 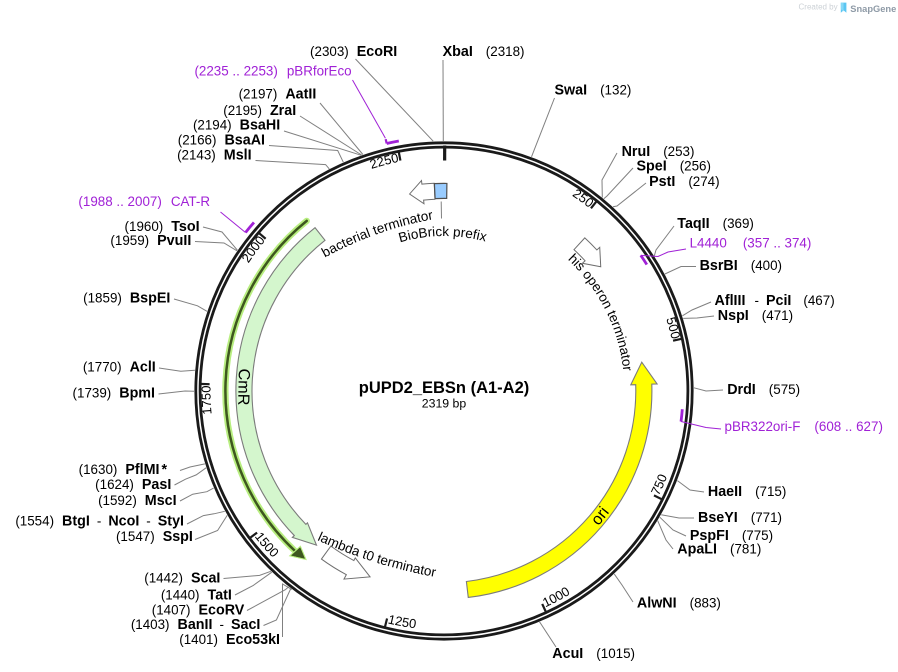 I want to click on svg-text:BsrBI(400): BsrBI (400), so click(x=741, y=266).